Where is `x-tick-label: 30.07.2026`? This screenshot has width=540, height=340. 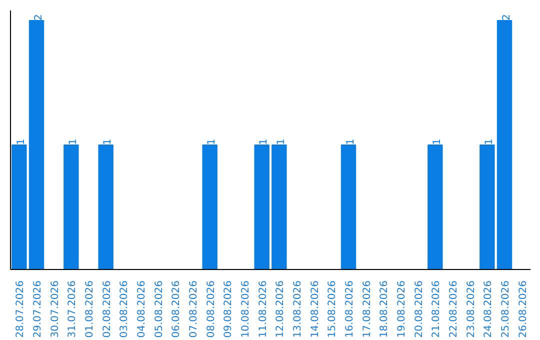 x-tick-label: 30.07.2026 is located at coordinates (55, 309).